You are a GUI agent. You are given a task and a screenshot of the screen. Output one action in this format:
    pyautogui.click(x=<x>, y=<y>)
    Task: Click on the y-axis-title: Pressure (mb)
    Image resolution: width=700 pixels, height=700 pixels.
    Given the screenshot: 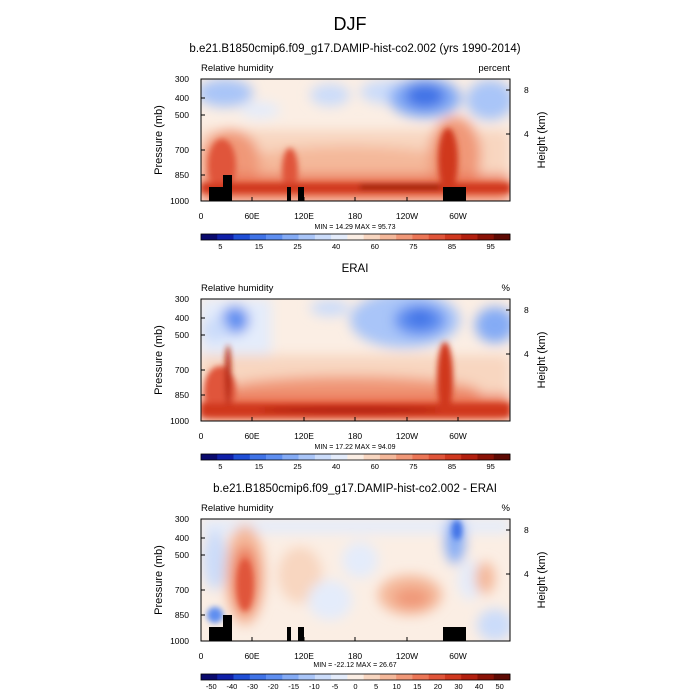 What is the action you would take?
    pyautogui.click(x=159, y=580)
    